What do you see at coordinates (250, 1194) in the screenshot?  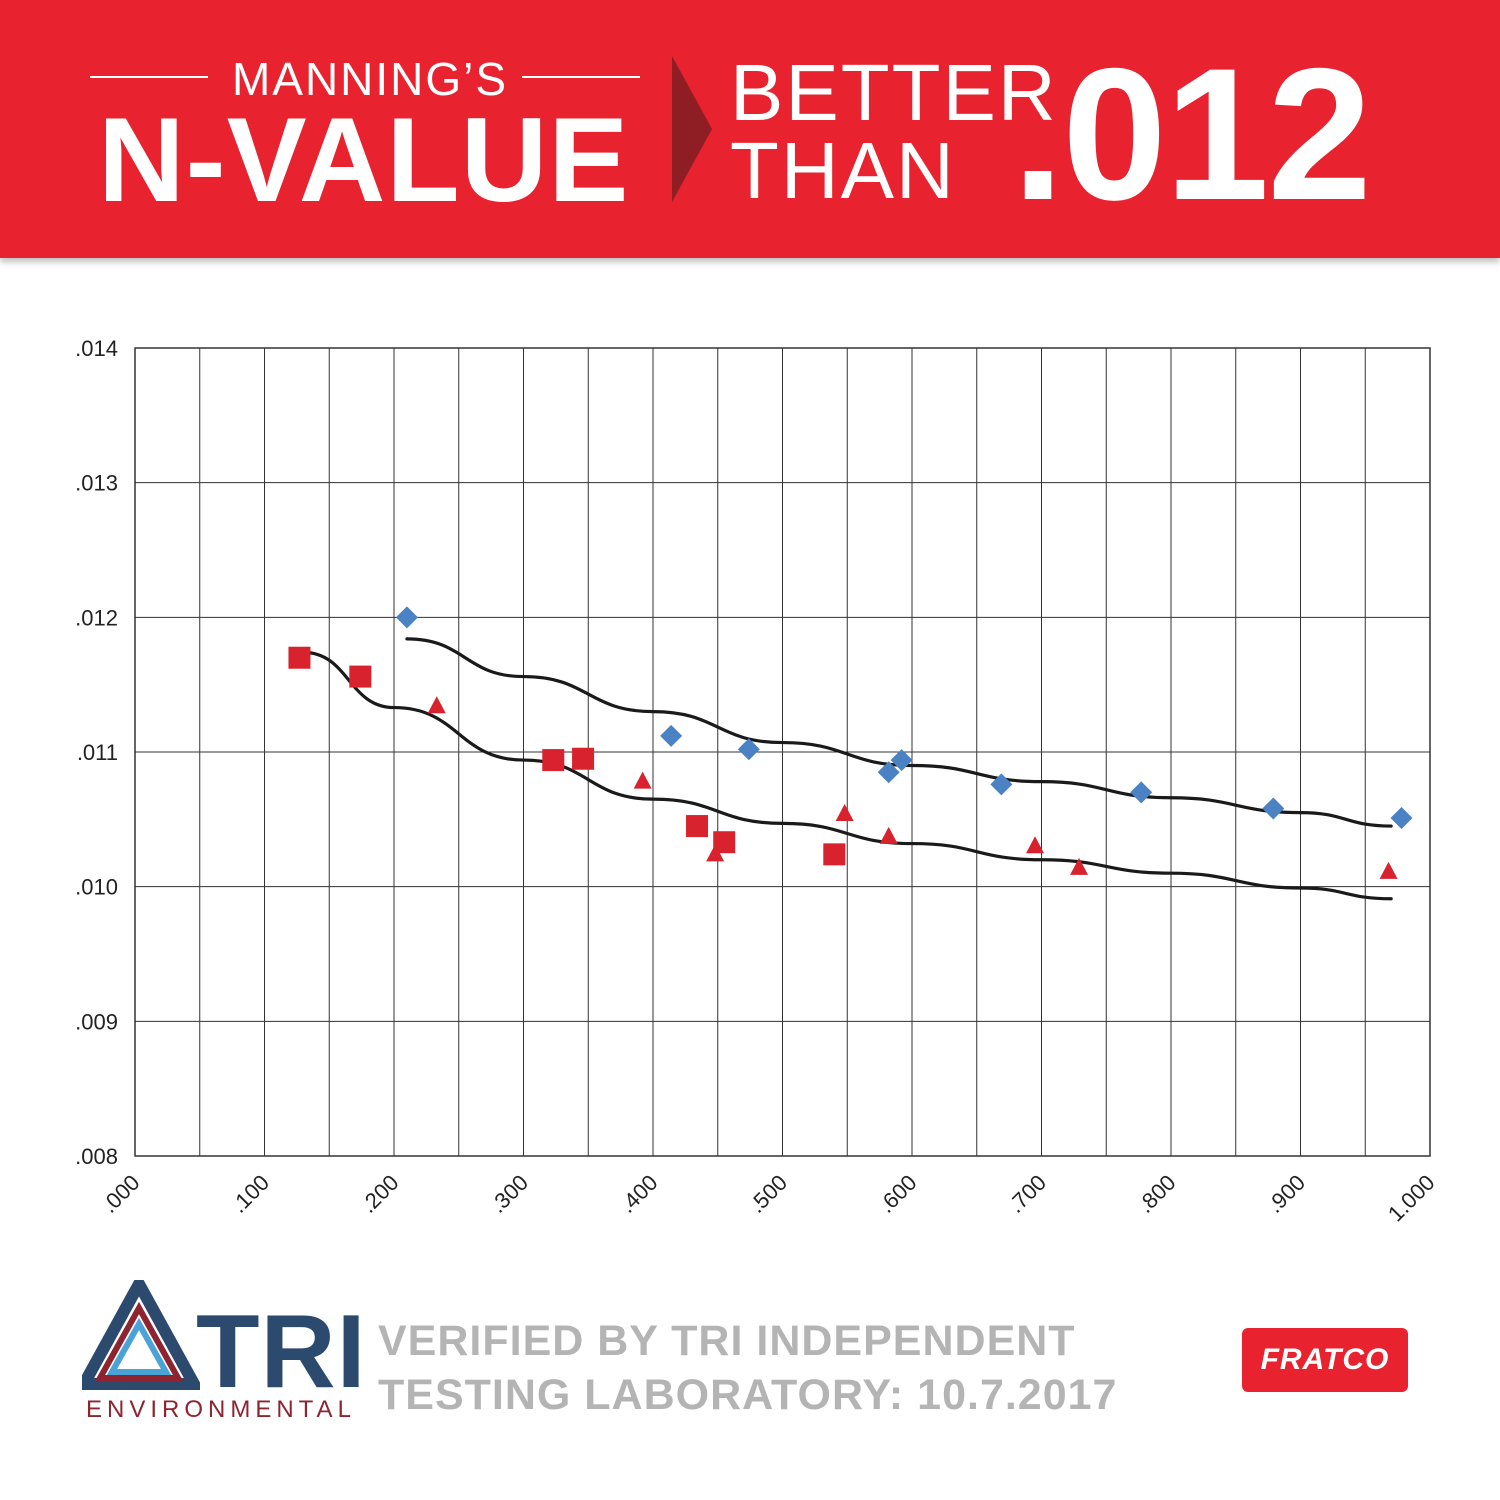 I see `x-tick-label: .100` at bounding box center [250, 1194].